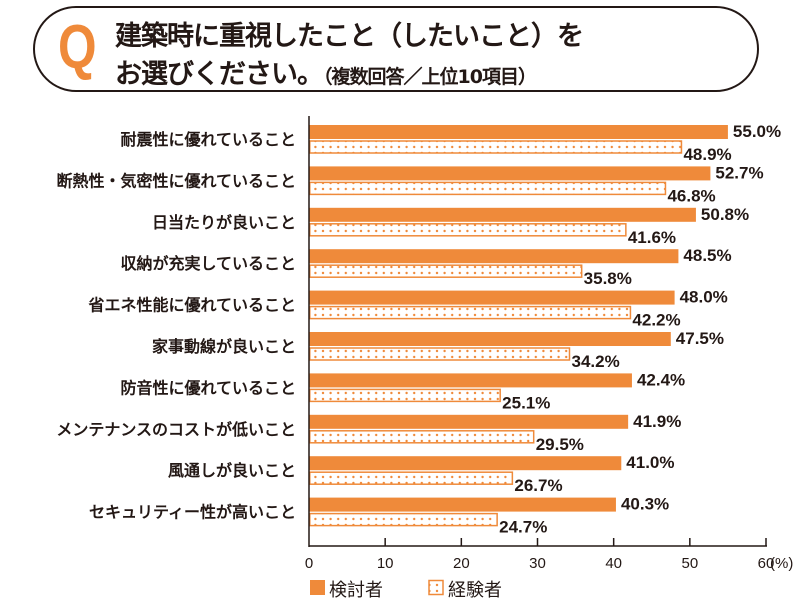  I want to click on value-label-solid: 41.0%, so click(650, 462).